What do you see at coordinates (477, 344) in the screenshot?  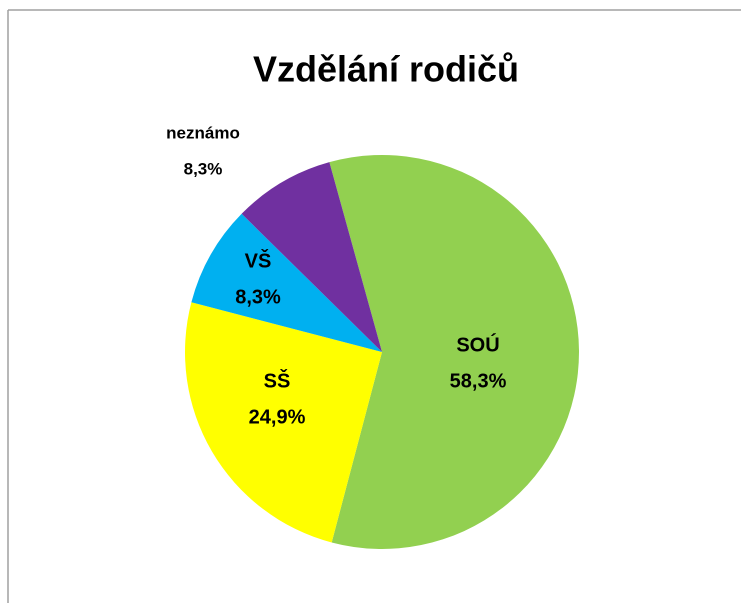 I see `slice-category-label: SOÚ` at bounding box center [477, 344].